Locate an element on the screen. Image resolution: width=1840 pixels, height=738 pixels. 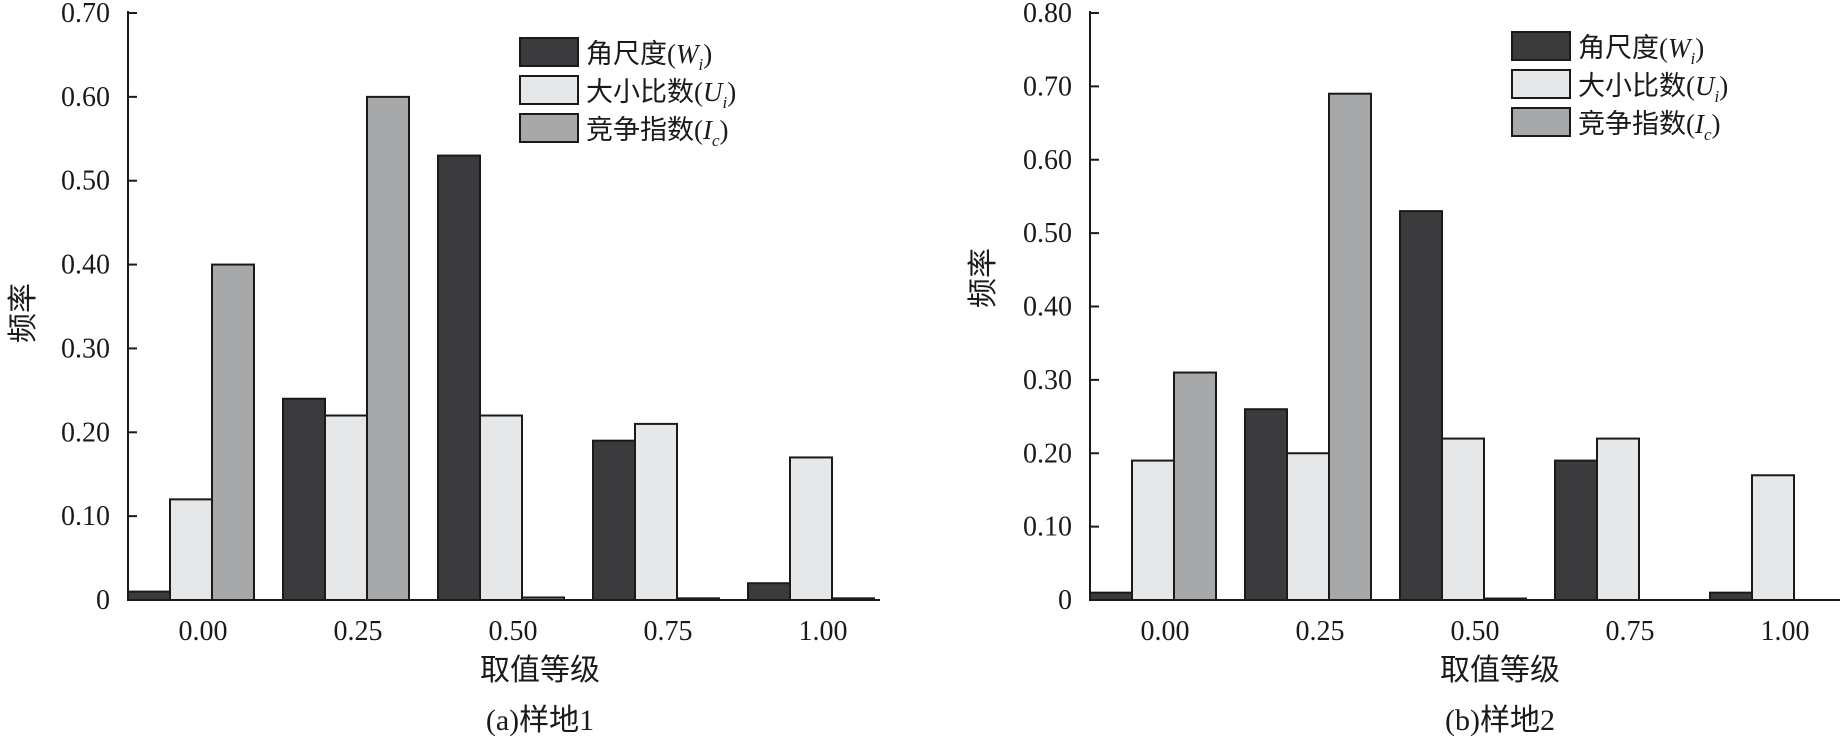
chart-caption: (b)样地2 is located at coordinates (1500, 720).